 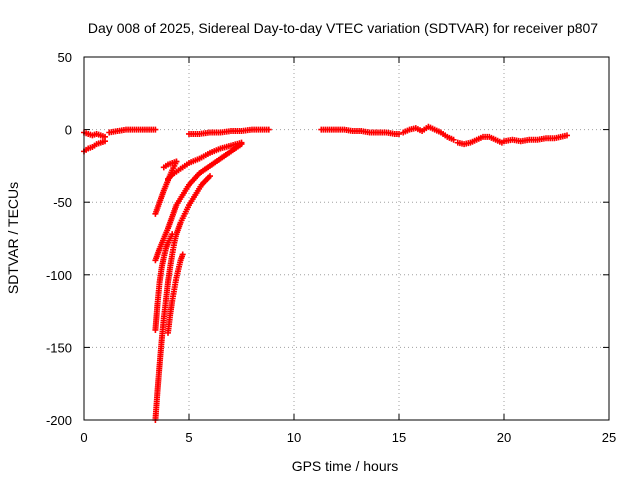 I want to click on x-tick-label: 5, so click(x=188, y=437).